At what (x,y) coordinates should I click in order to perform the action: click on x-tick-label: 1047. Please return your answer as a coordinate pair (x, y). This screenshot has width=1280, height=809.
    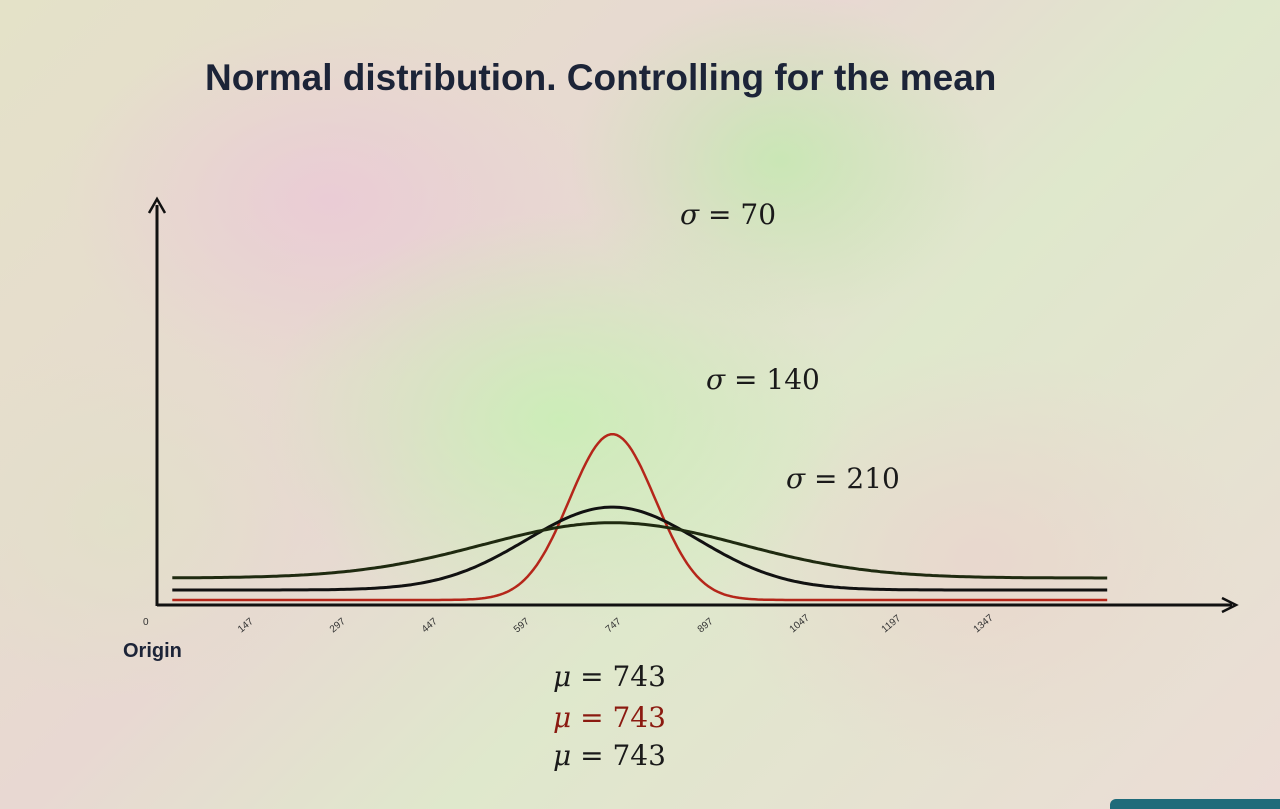
    Looking at the image, I should click on (800, 623).